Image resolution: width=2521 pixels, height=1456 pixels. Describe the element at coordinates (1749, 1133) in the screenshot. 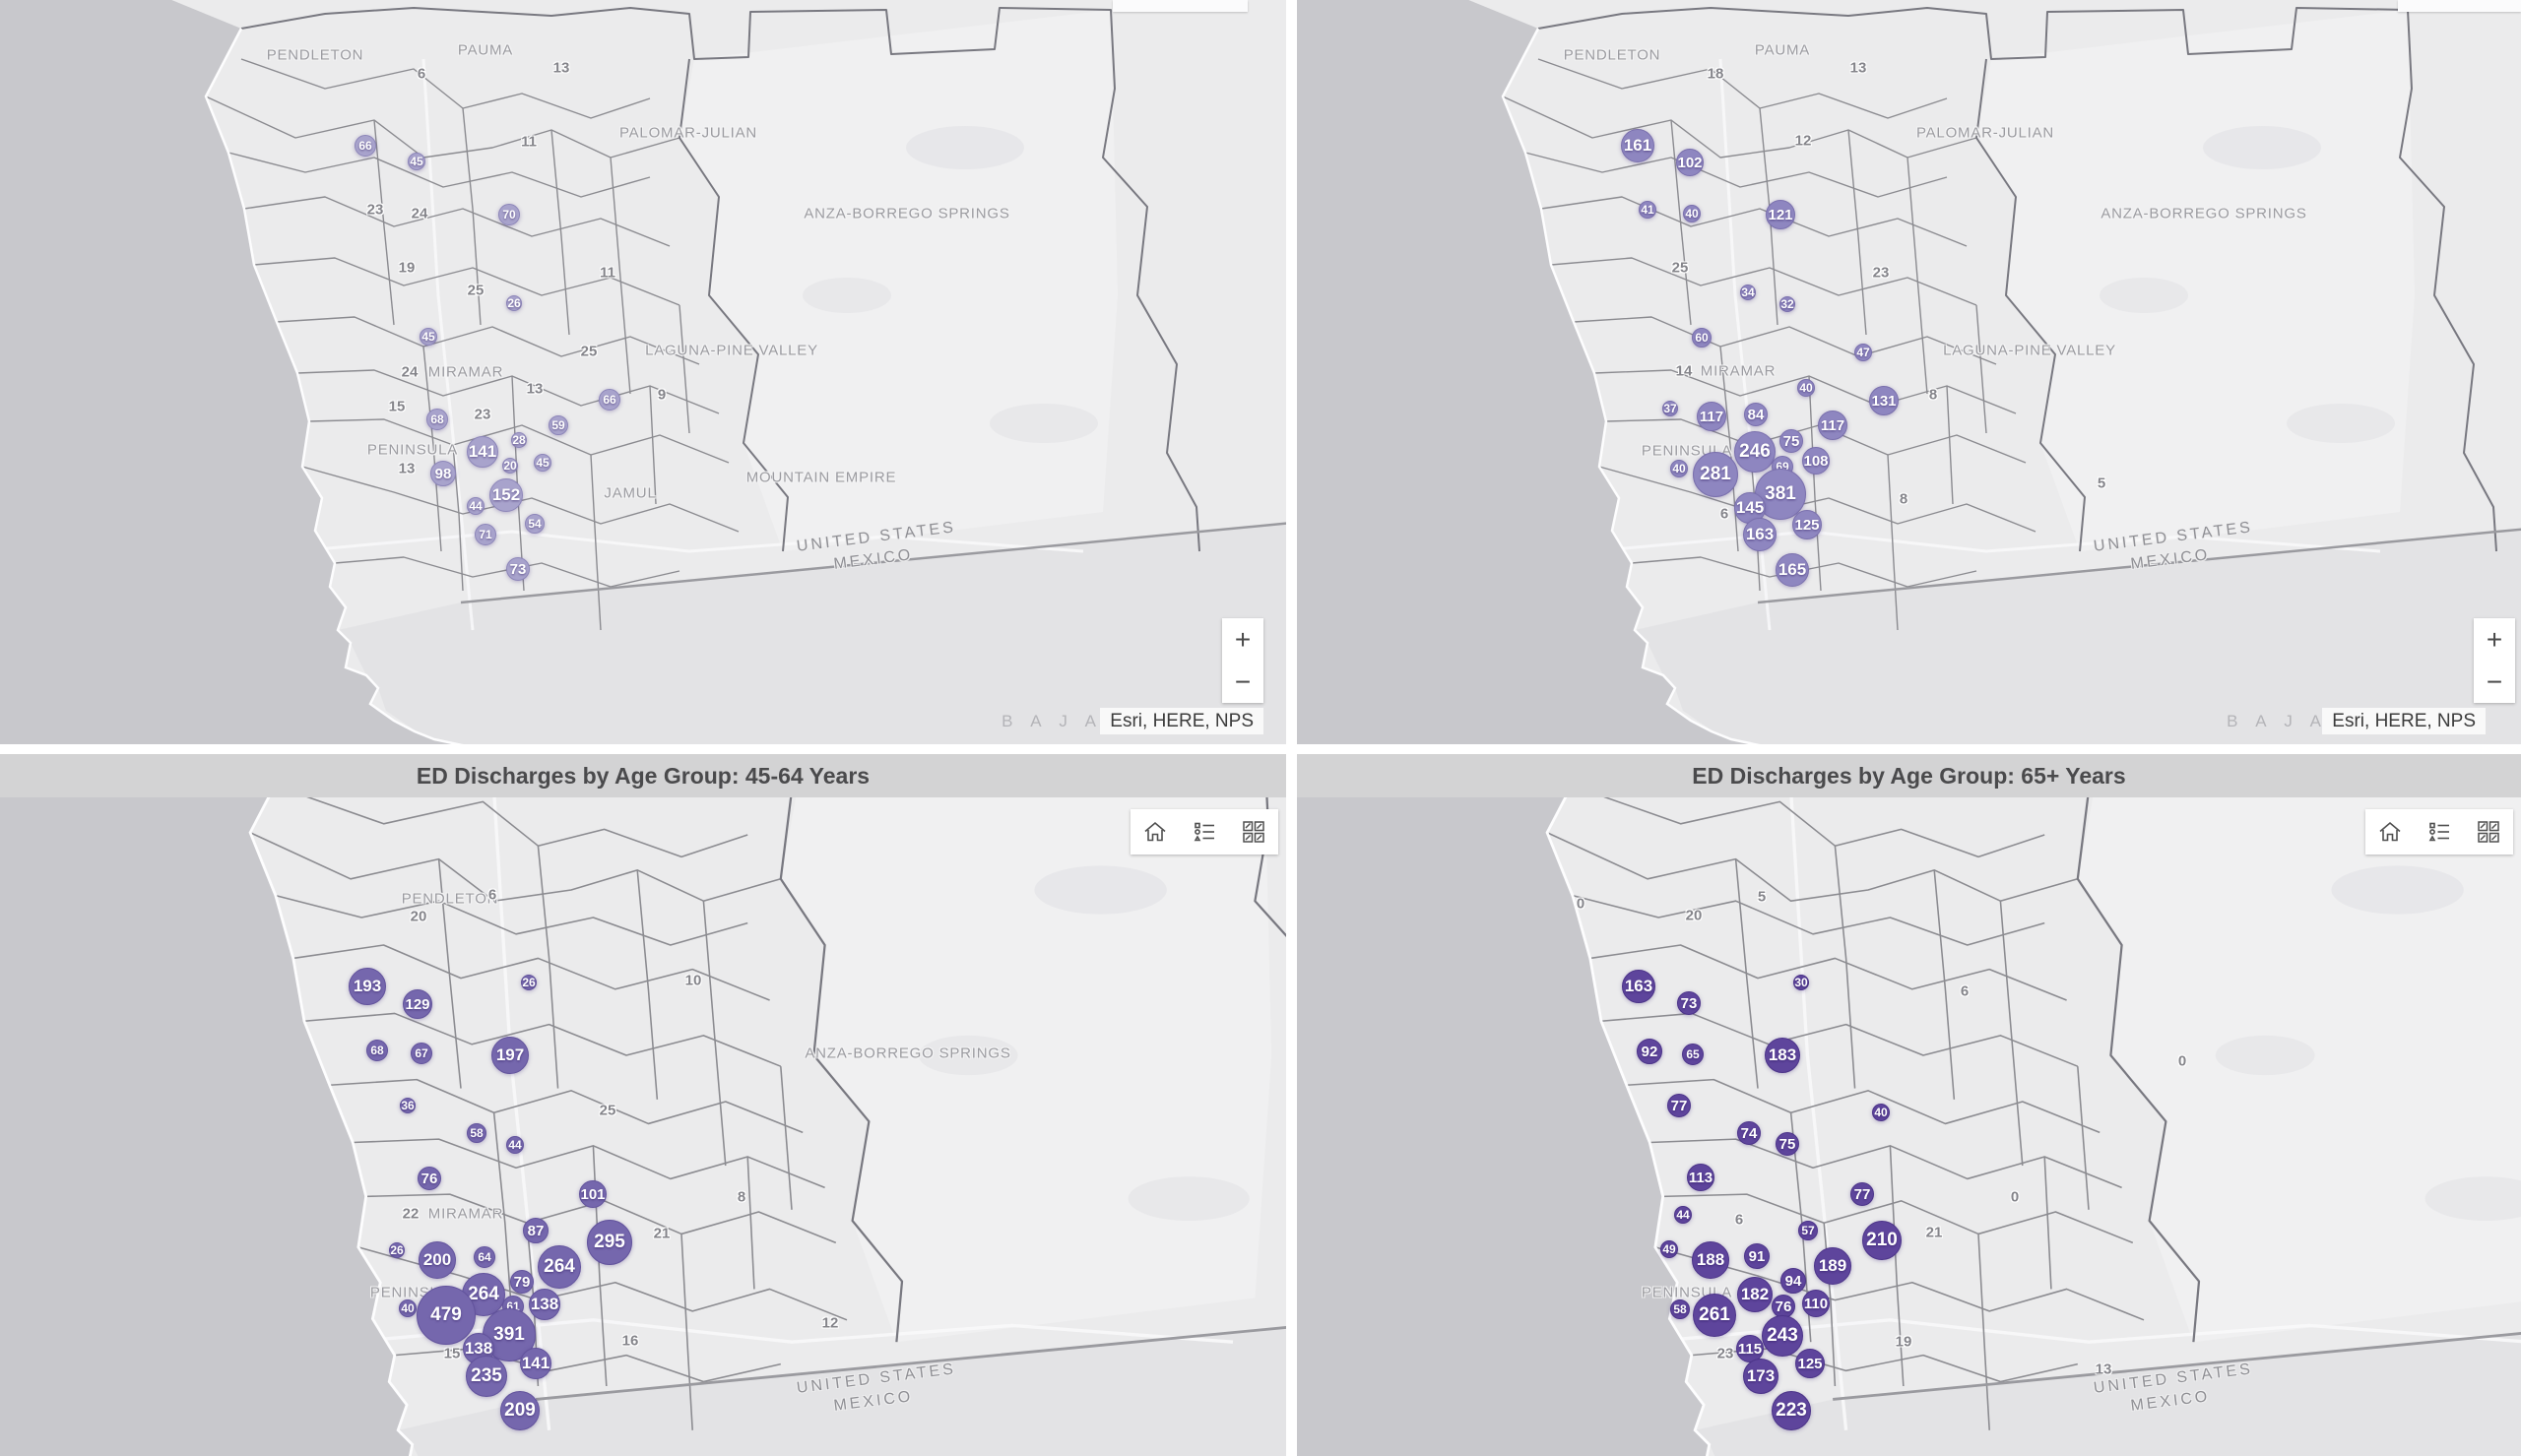

I see `graduated-symbol: 74` at that location.